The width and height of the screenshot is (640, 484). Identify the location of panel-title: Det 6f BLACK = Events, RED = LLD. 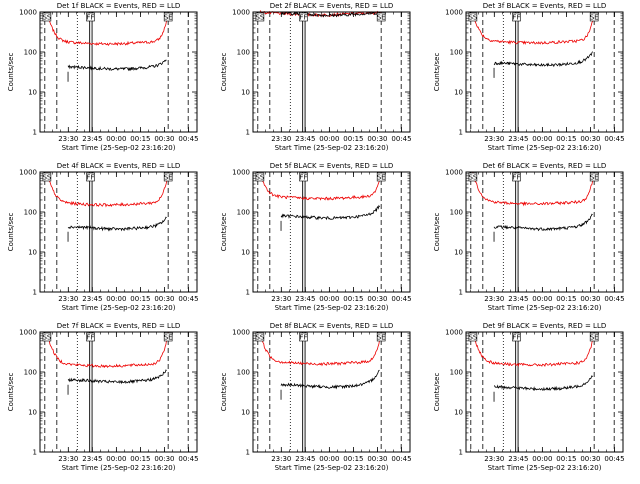
(544, 166).